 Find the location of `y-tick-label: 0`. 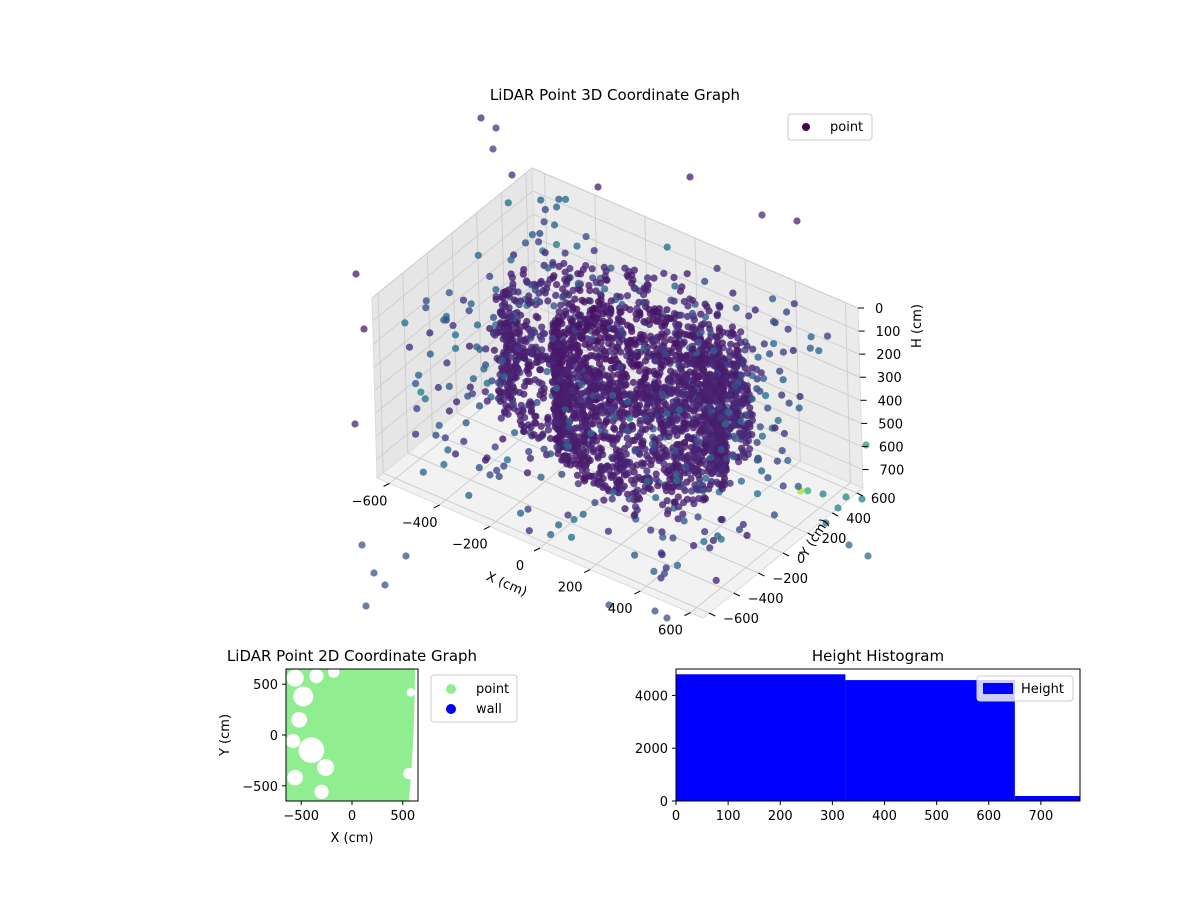

y-tick-label: 0 is located at coordinates (801, 559).